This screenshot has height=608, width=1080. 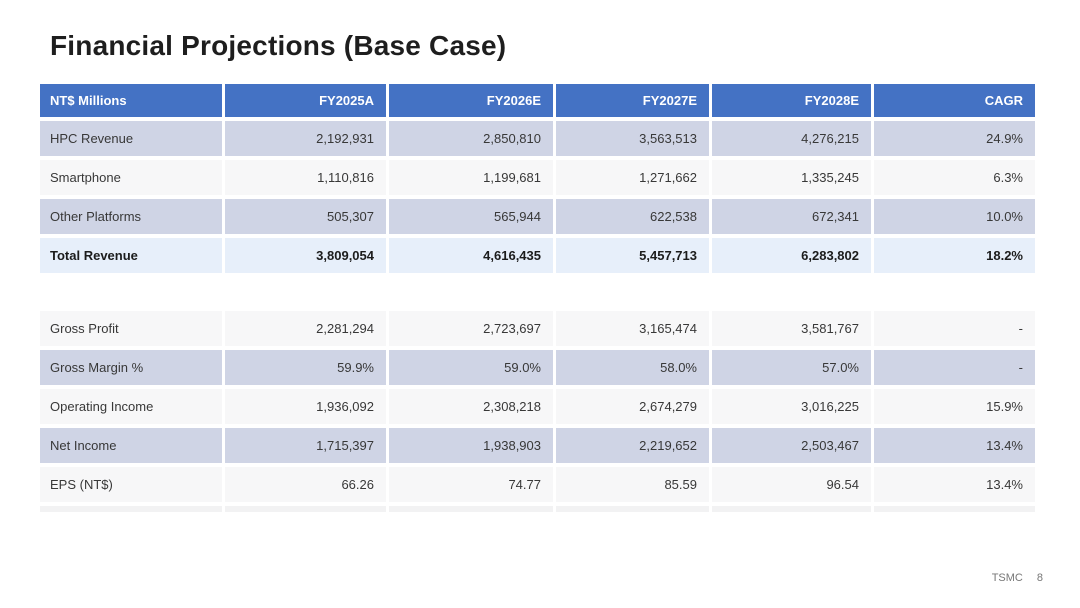 I want to click on header-cell: FY2026E, so click(x=471, y=100).